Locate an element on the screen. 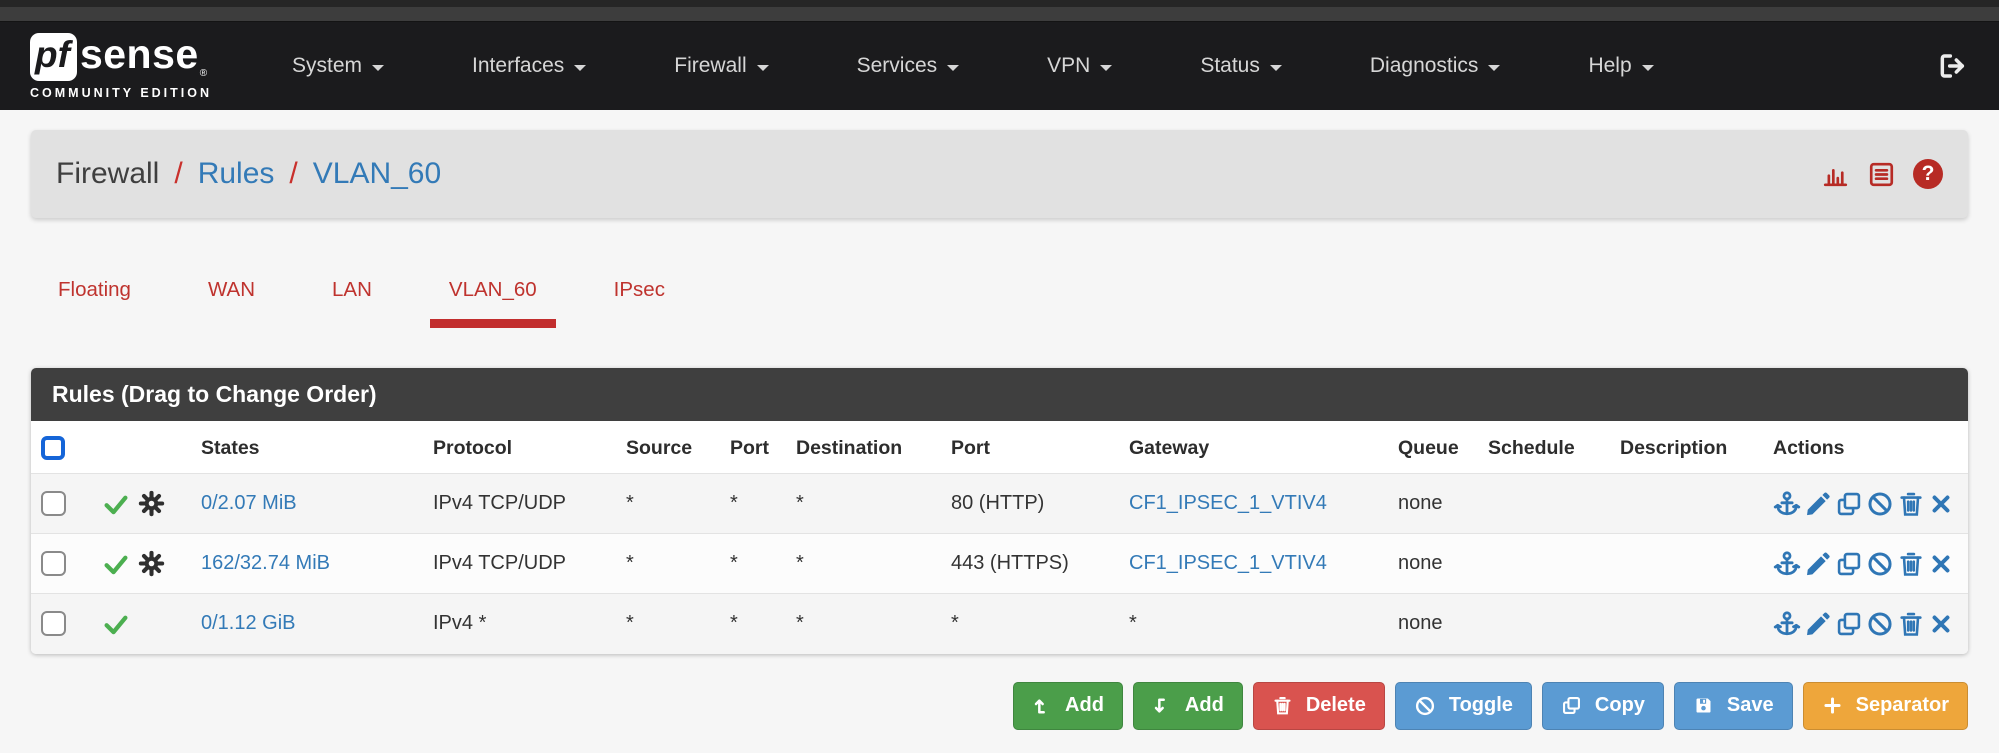 Image resolution: width=1999 pixels, height=753 pixels. trash-icon is located at coordinates (1911, 564).